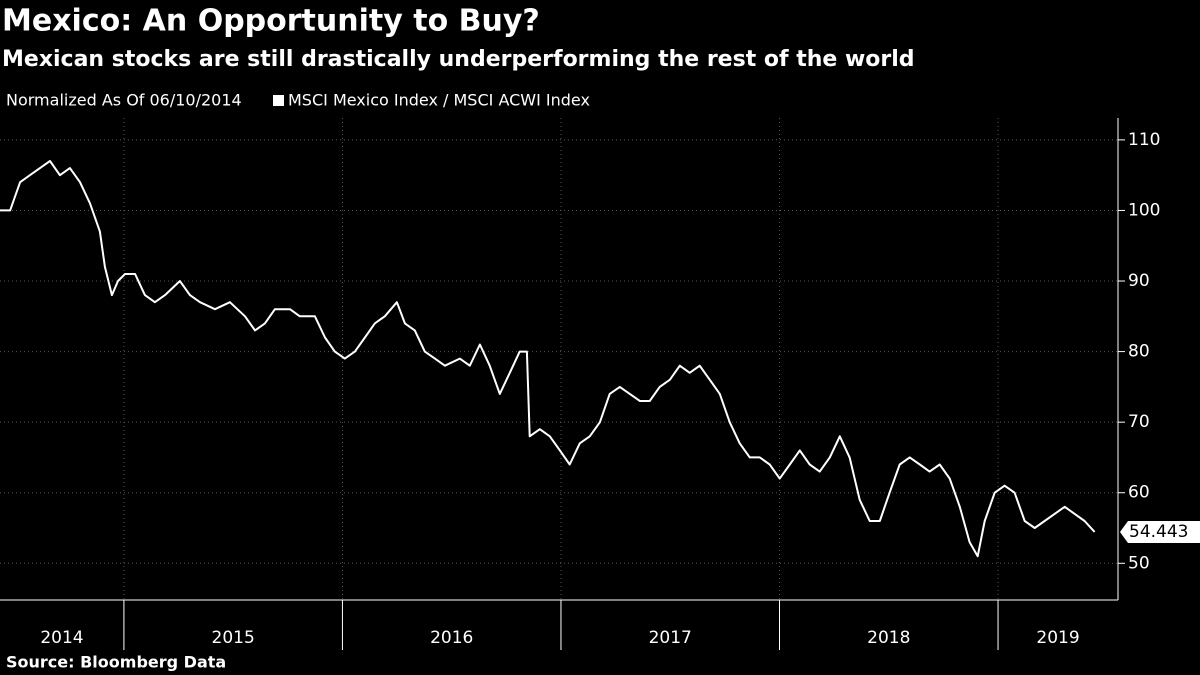  Describe the element at coordinates (670, 638) in the screenshot. I see `x-tick-label: 2017` at that location.